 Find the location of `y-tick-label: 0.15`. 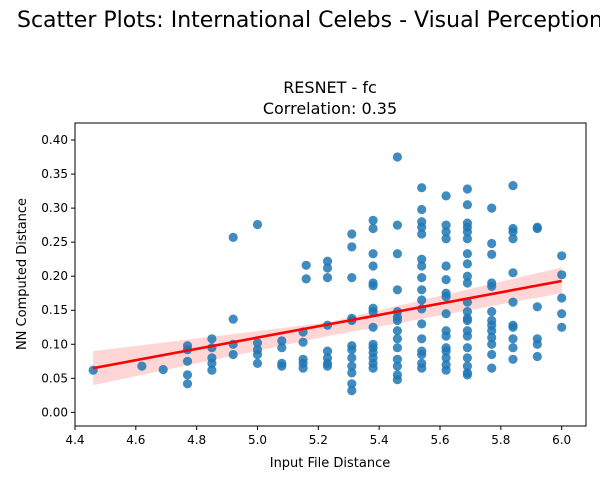

y-tick-label: 0.15 is located at coordinates (54, 310).